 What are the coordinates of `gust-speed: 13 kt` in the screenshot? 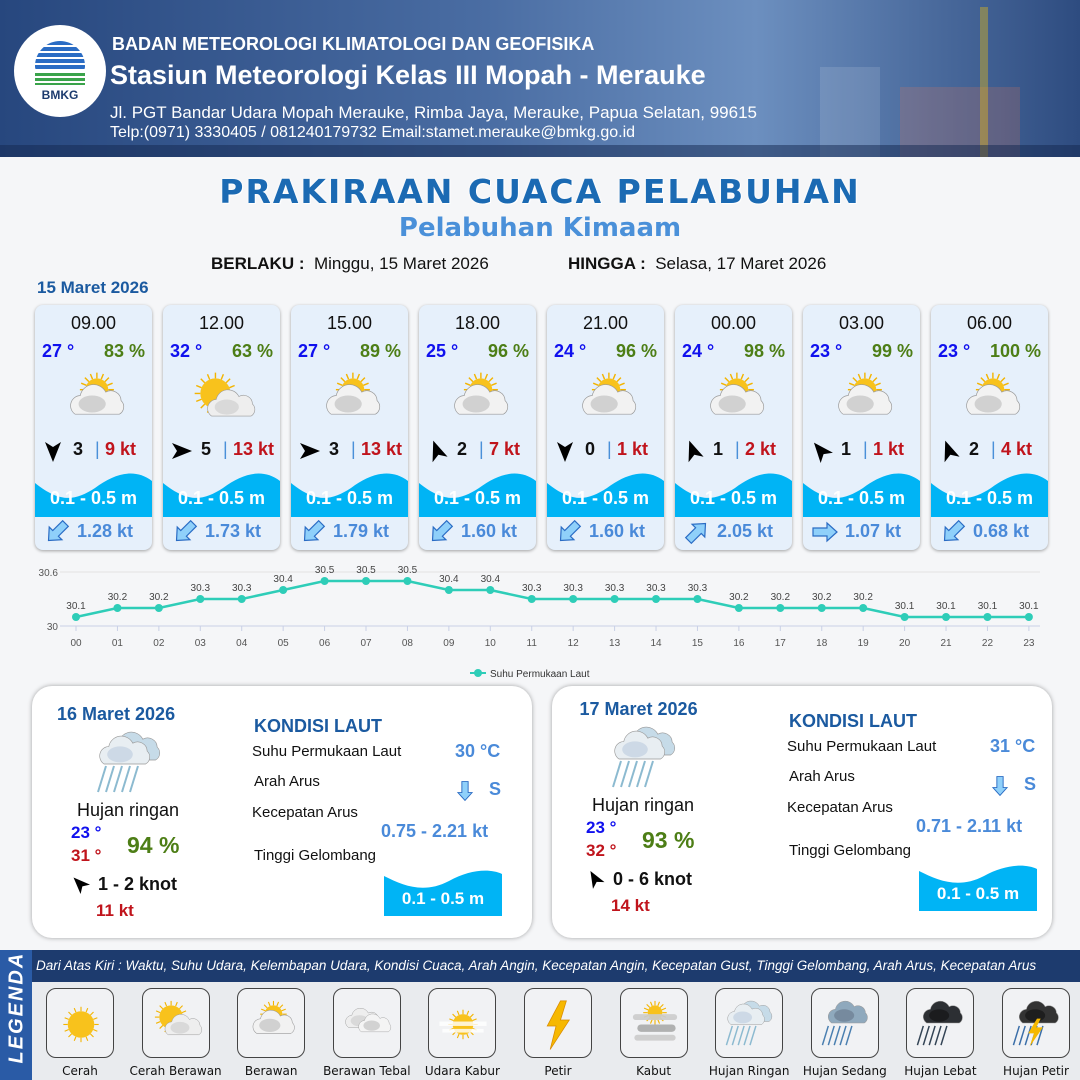 It's located at (254, 449).